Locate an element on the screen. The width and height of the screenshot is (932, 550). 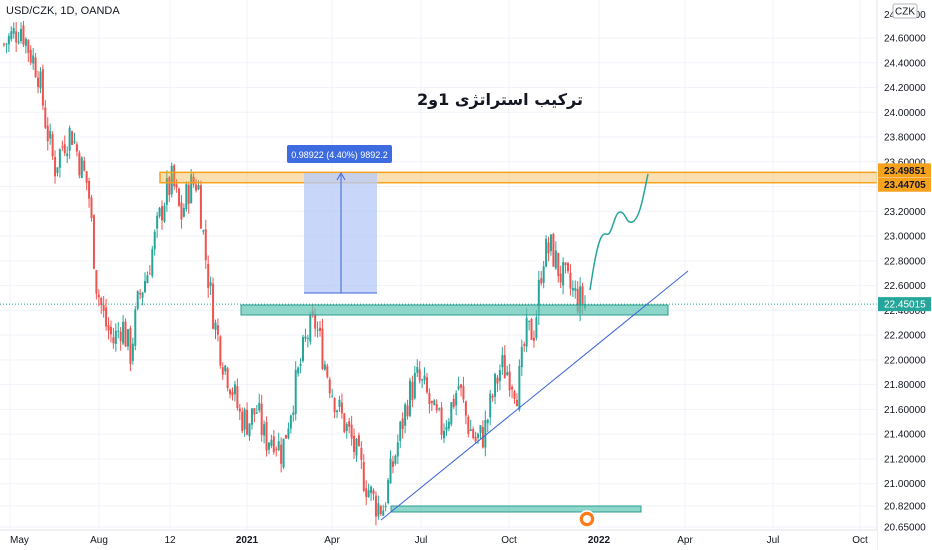
currency-badge is located at coordinates (905, 11).